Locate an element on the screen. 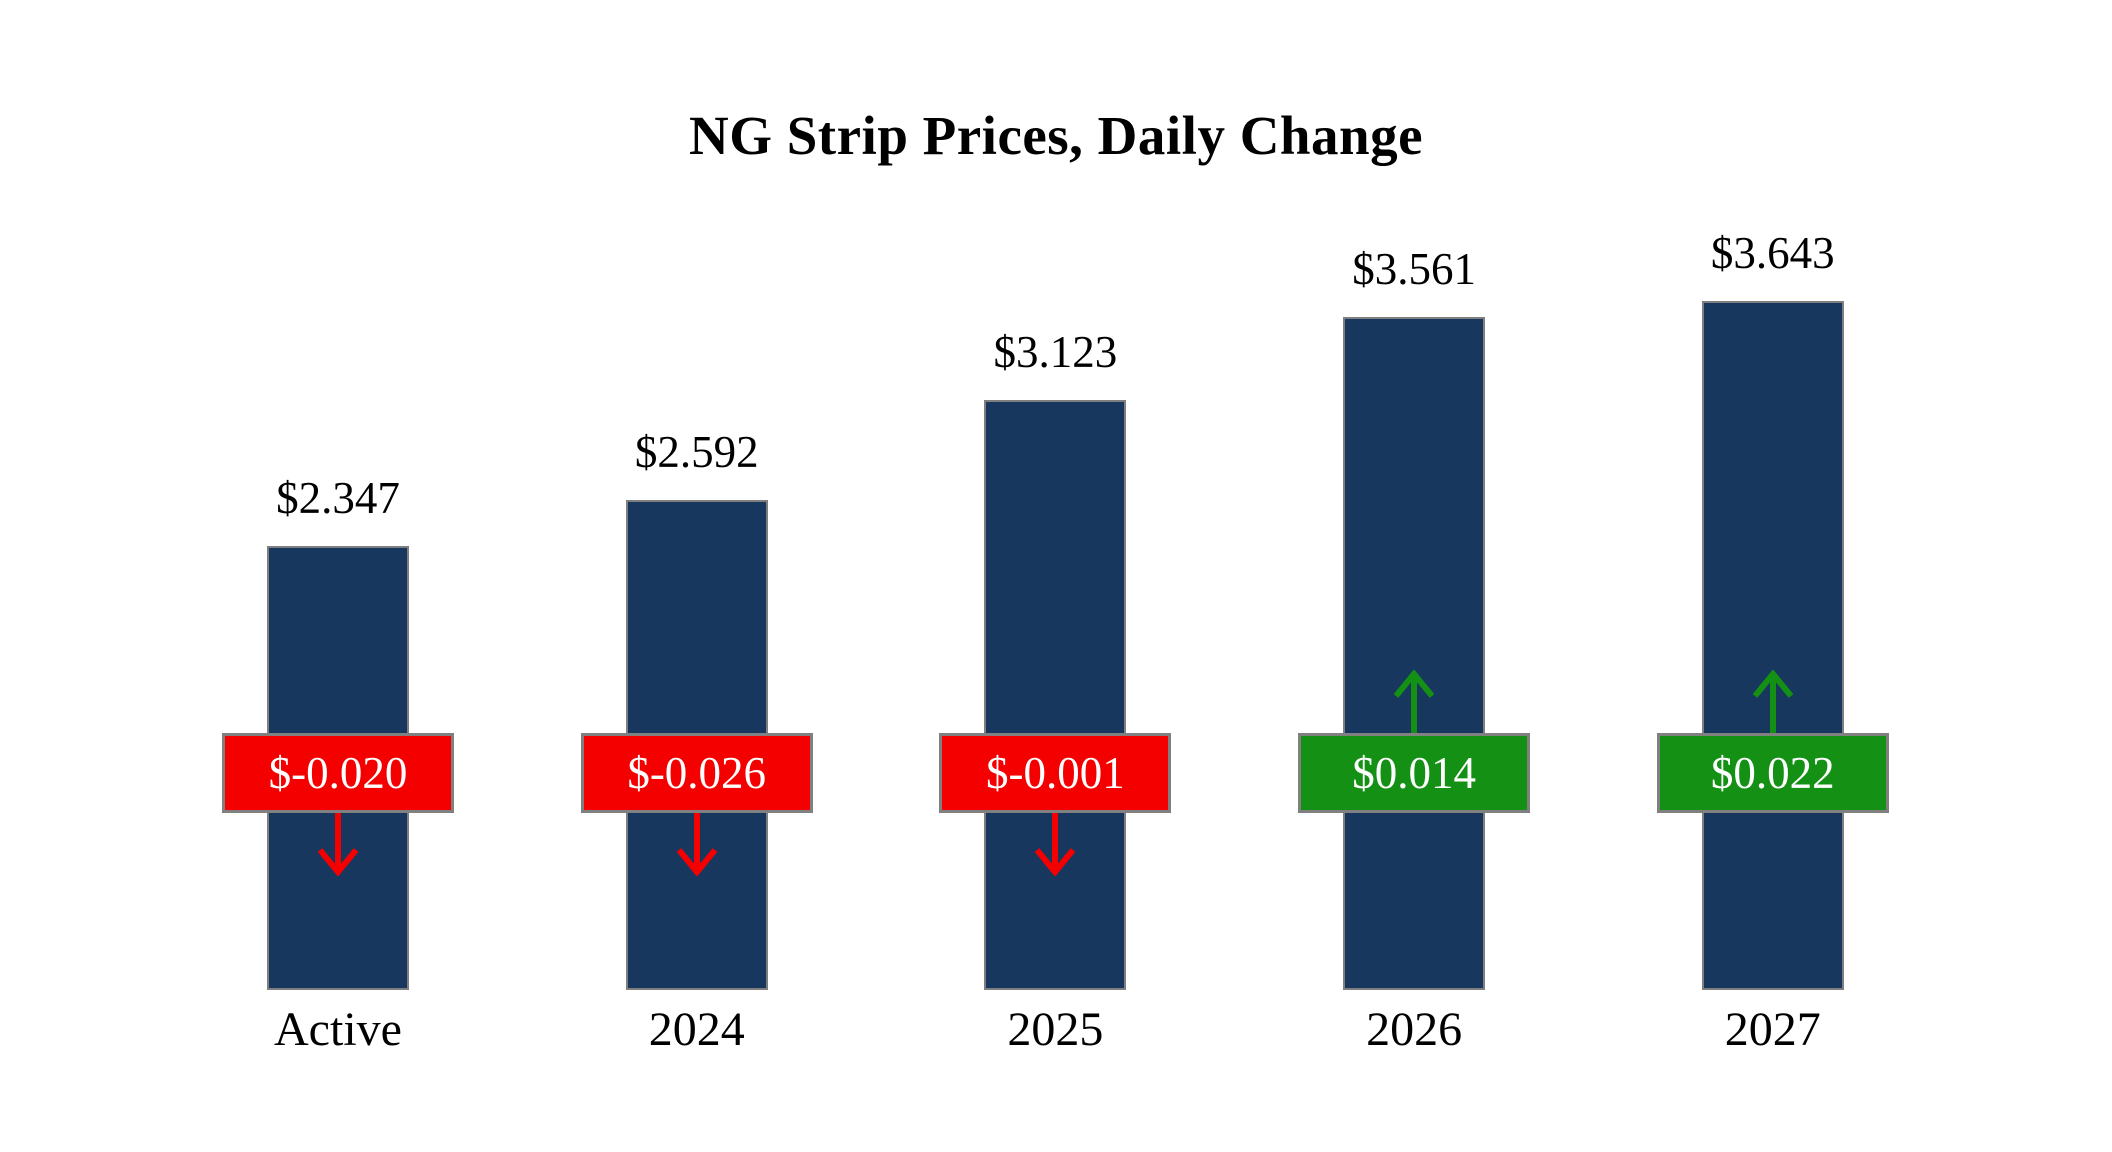 The image size is (2112, 1152). change-badge-label: $-0.026 is located at coordinates (697, 773).